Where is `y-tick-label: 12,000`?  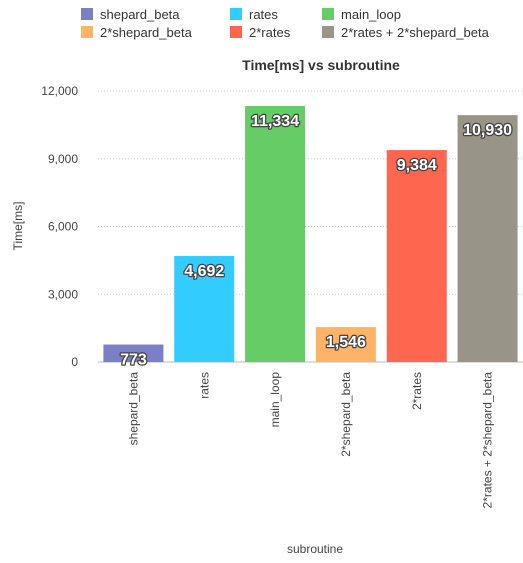
y-tick-label: 12,000 is located at coordinates (59, 91).